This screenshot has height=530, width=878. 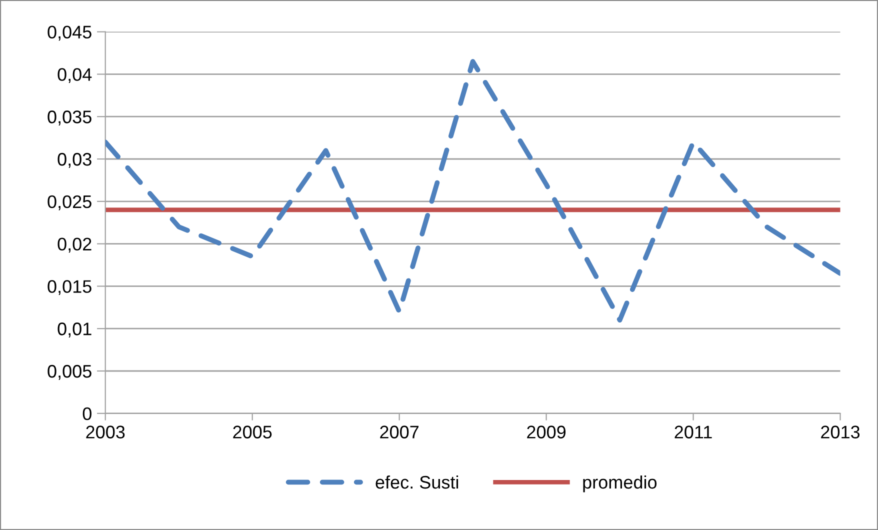 What do you see at coordinates (399, 432) in the screenshot?
I see `x-tick-label: 2007` at bounding box center [399, 432].